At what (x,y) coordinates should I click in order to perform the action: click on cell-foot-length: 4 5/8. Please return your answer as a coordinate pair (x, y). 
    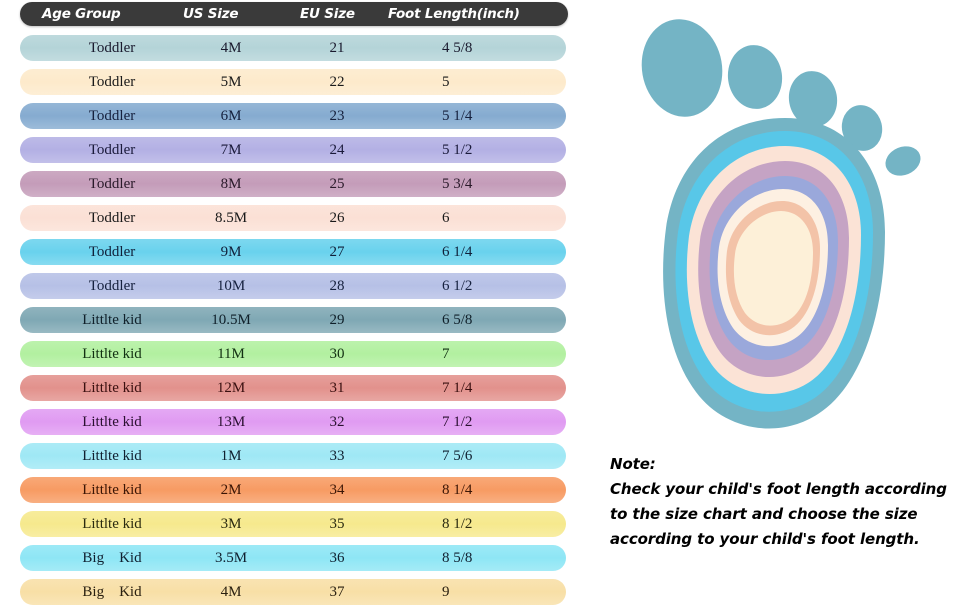
    Looking at the image, I should click on (457, 48).